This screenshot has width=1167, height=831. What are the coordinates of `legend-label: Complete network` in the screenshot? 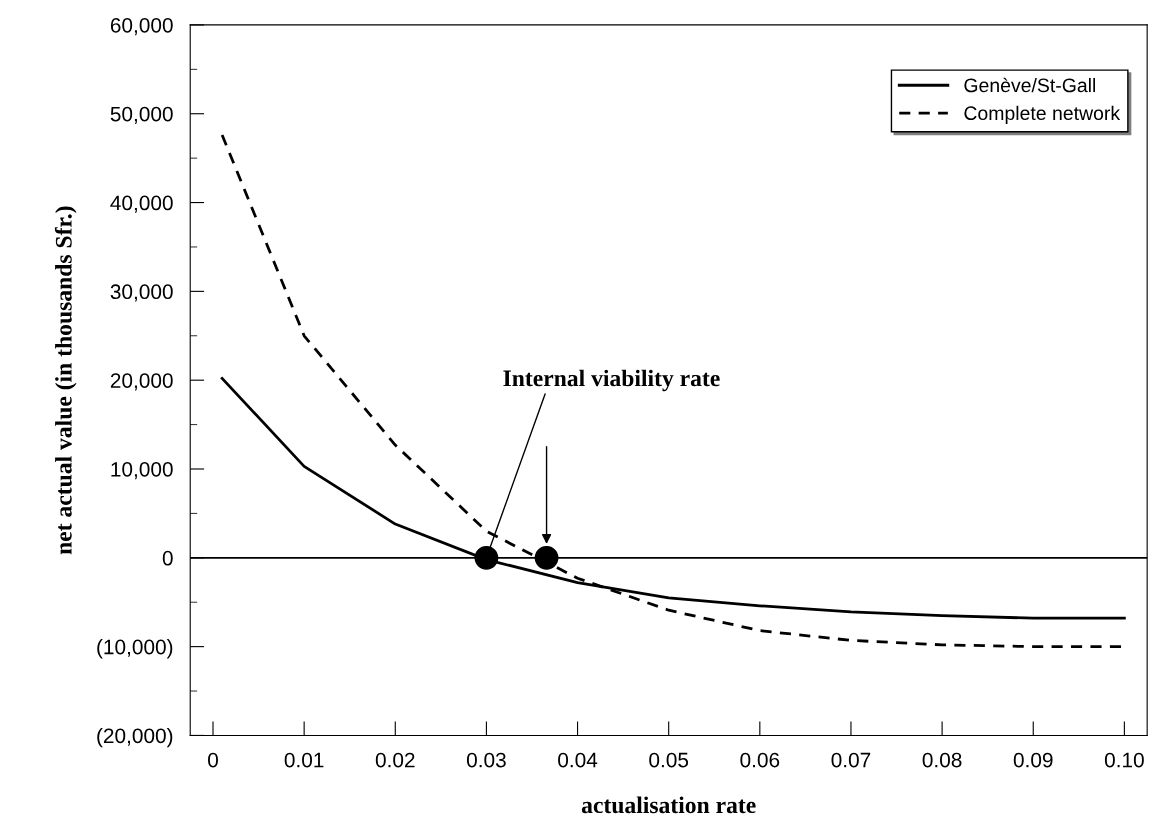 It's located at (1042, 114).